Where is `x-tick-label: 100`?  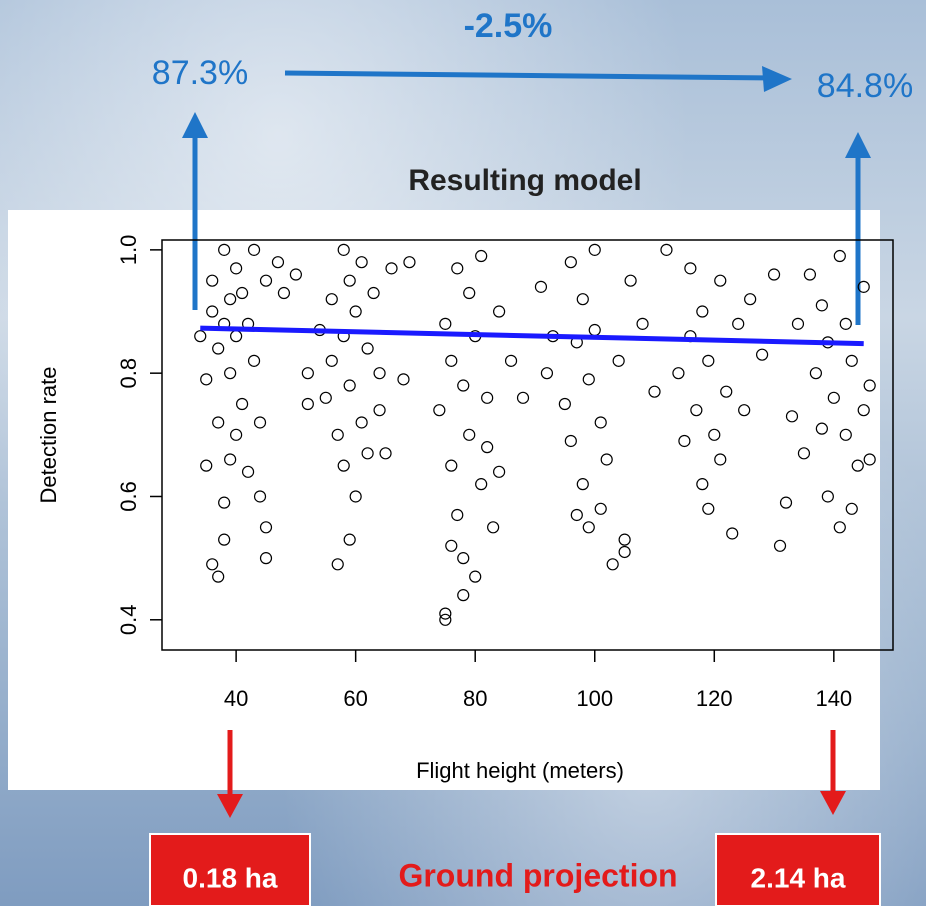 x-tick-label: 100 is located at coordinates (594, 698).